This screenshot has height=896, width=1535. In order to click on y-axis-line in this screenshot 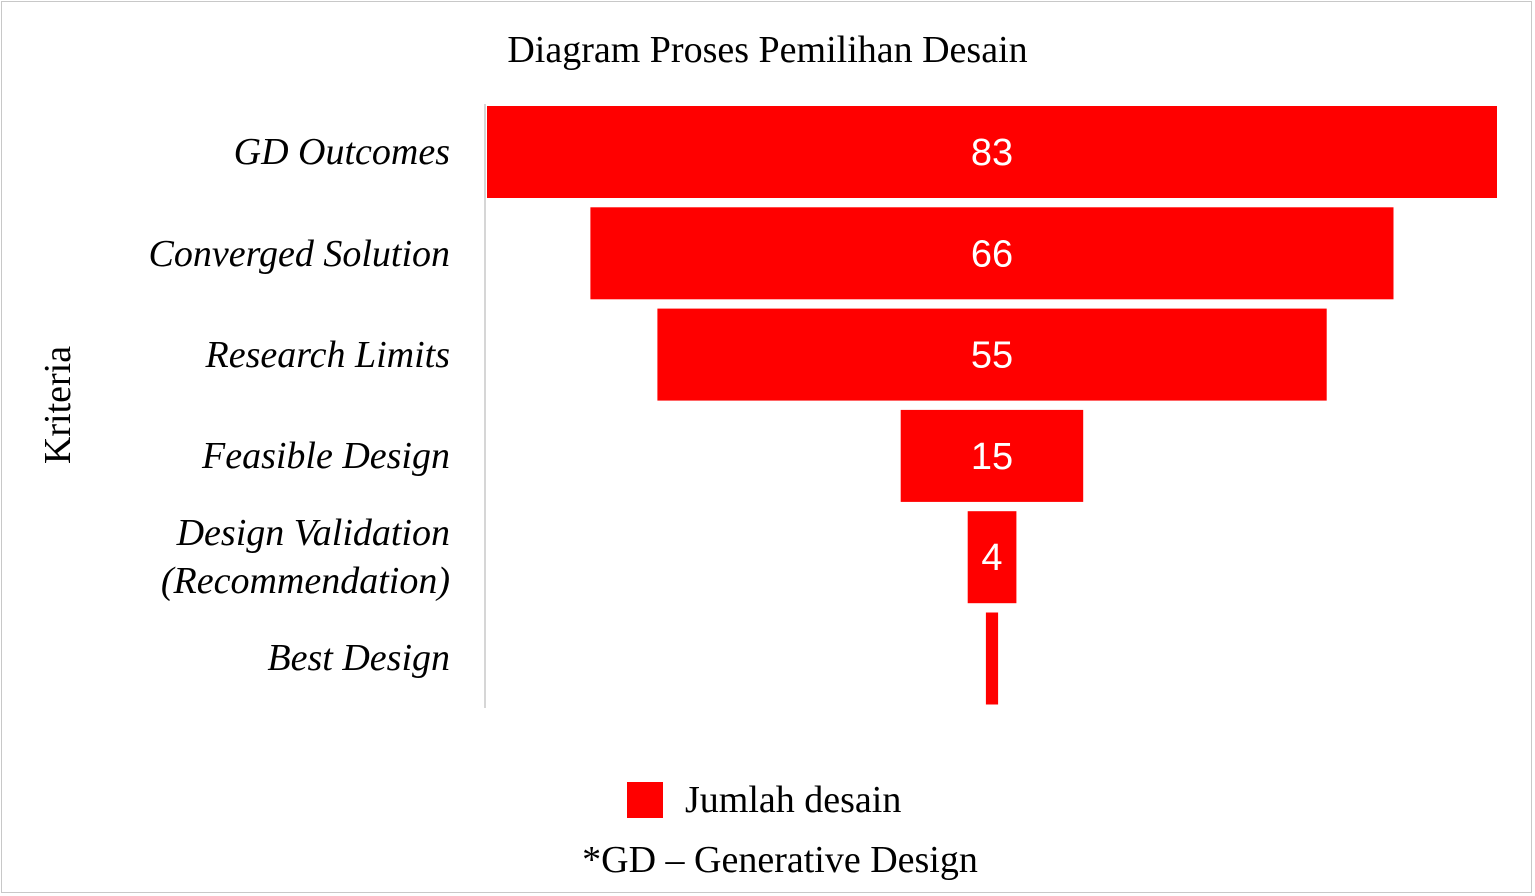, I will do `click(485, 406)`.